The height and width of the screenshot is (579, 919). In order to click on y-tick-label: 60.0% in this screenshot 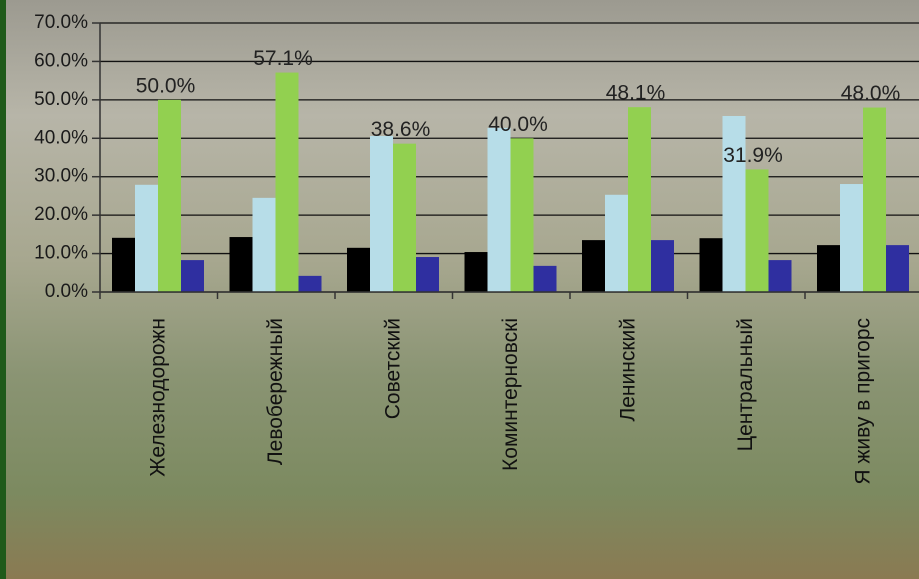, I will do `click(61, 60)`.